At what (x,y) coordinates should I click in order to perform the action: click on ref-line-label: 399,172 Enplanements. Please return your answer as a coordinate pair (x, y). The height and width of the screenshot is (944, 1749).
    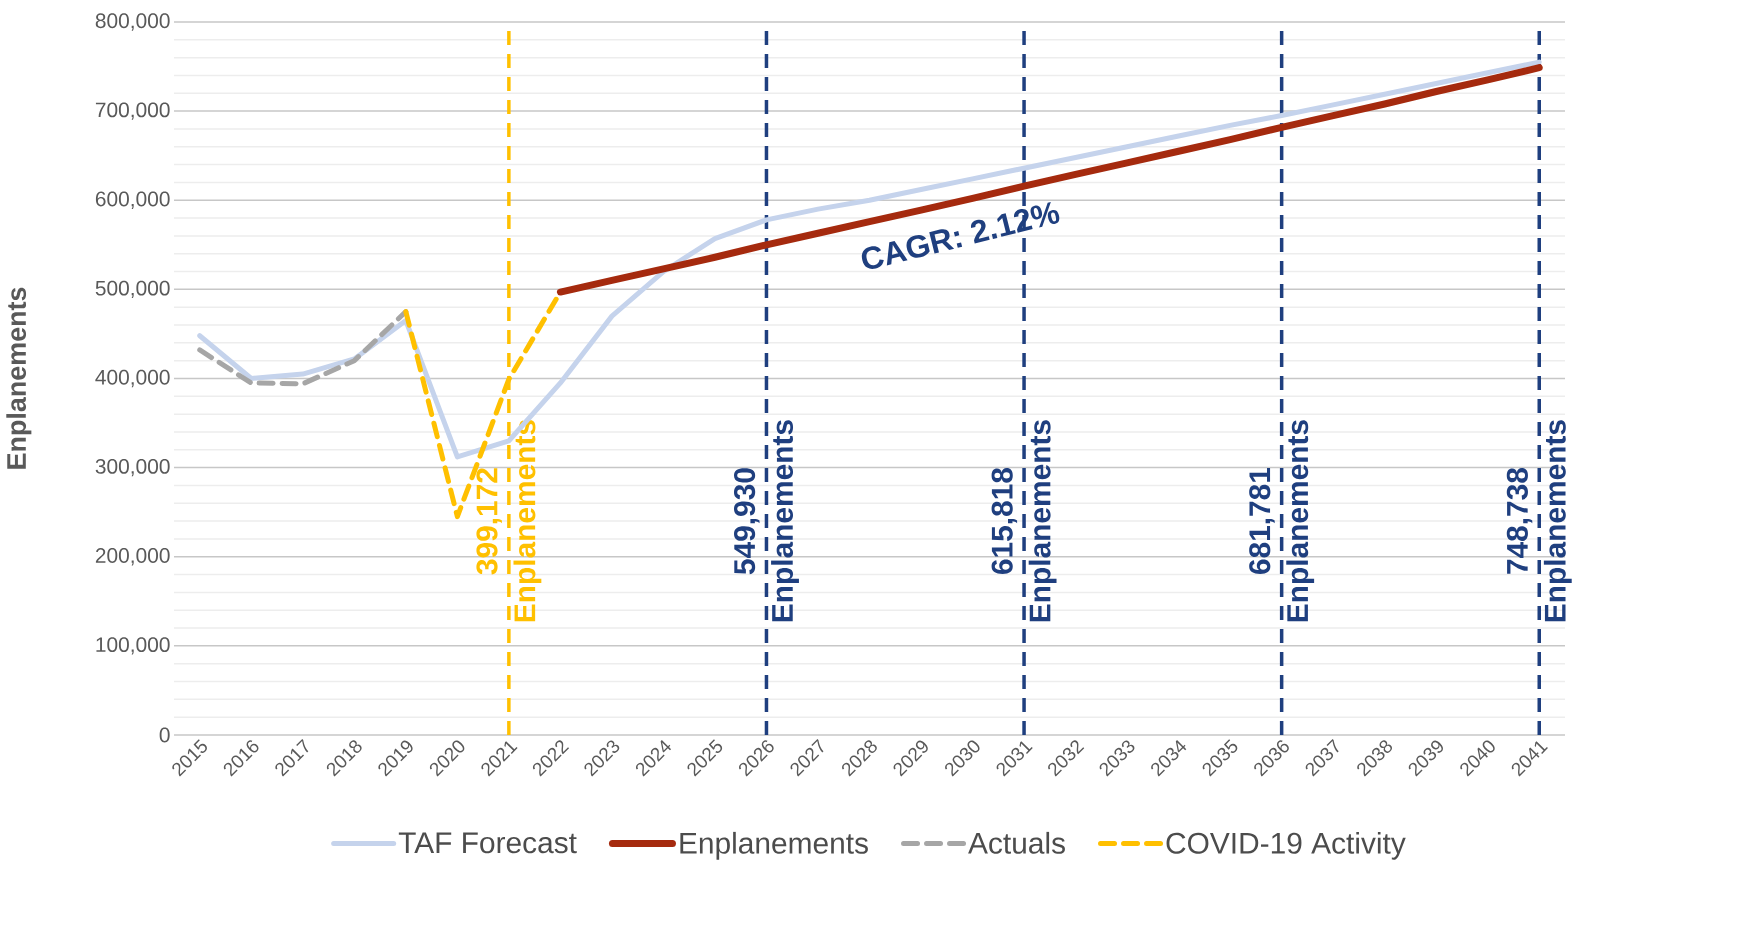
    Looking at the image, I should click on (509, 521).